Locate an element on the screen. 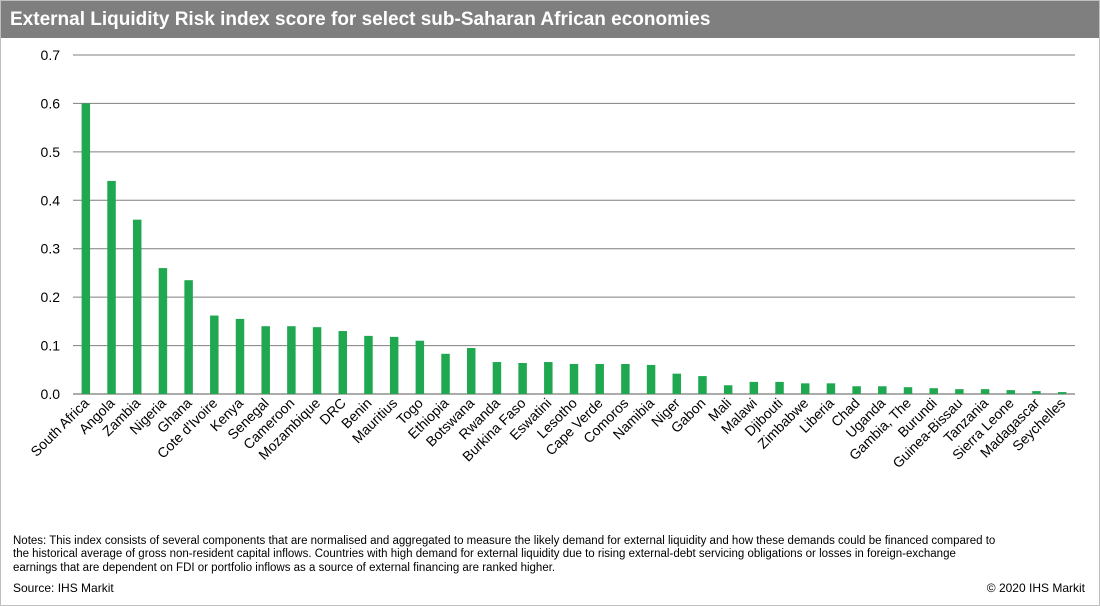 This screenshot has height=606, width=1100. y-tick-label: 0.3 is located at coordinates (51, 249).